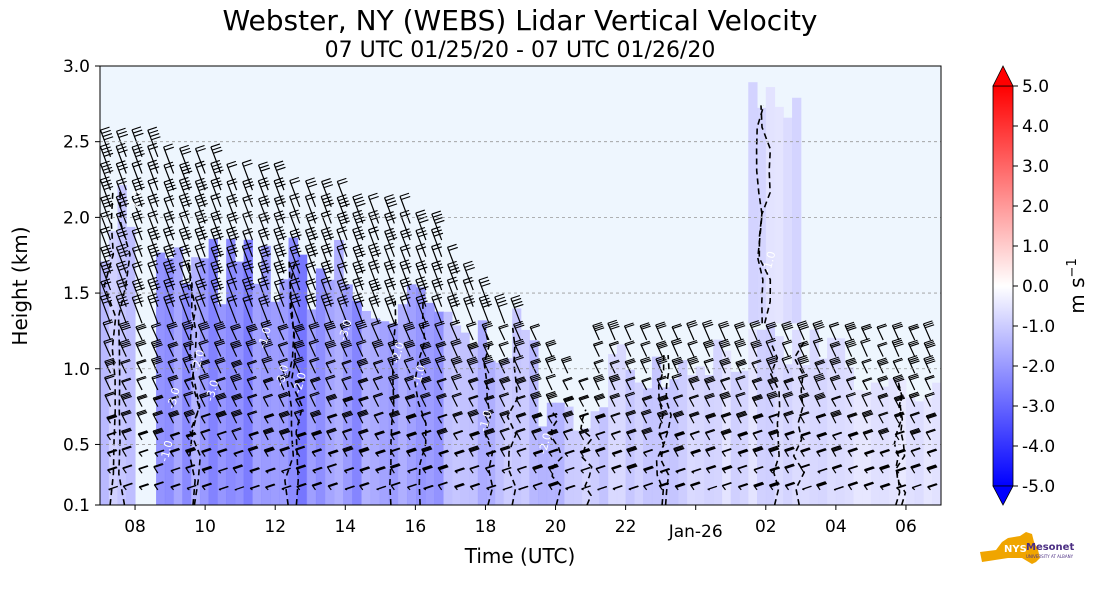 The image size is (1101, 600). I want to click on y-tick-label: 1.5, so click(76, 294).